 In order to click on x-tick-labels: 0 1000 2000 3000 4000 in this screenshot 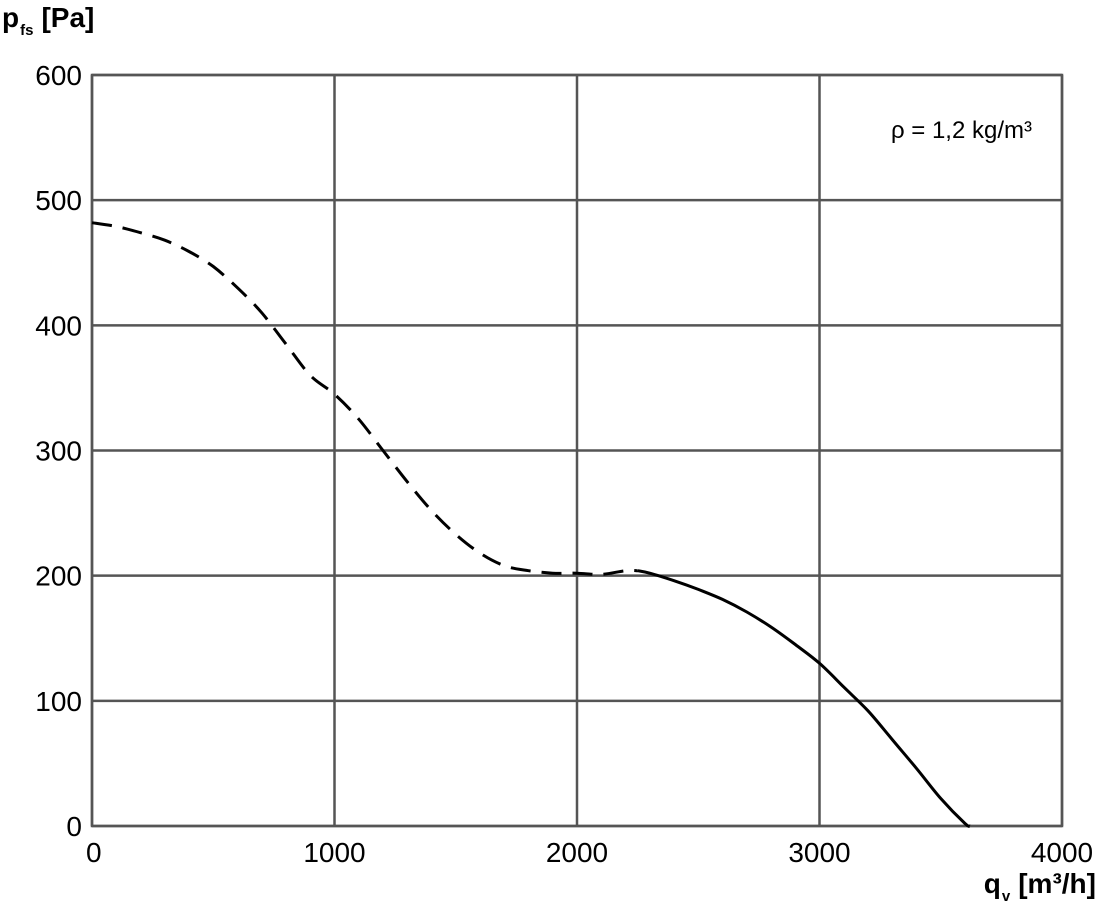, I will do `click(589, 852)`.